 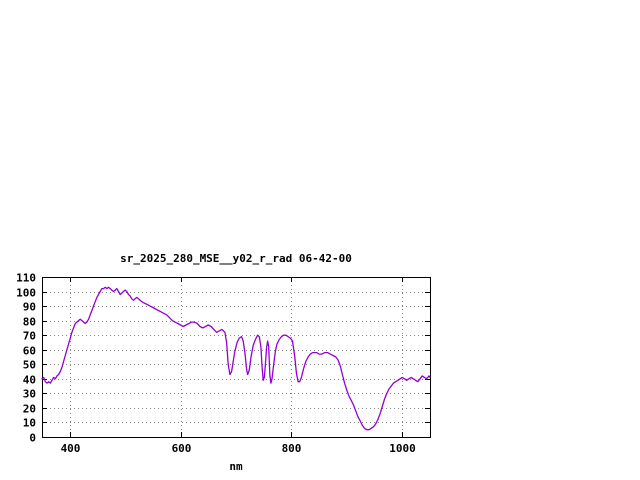 I want to click on chart-title: sr_2025_280_MSE__y02_r_rad 06-42-00, so click(x=236, y=258).